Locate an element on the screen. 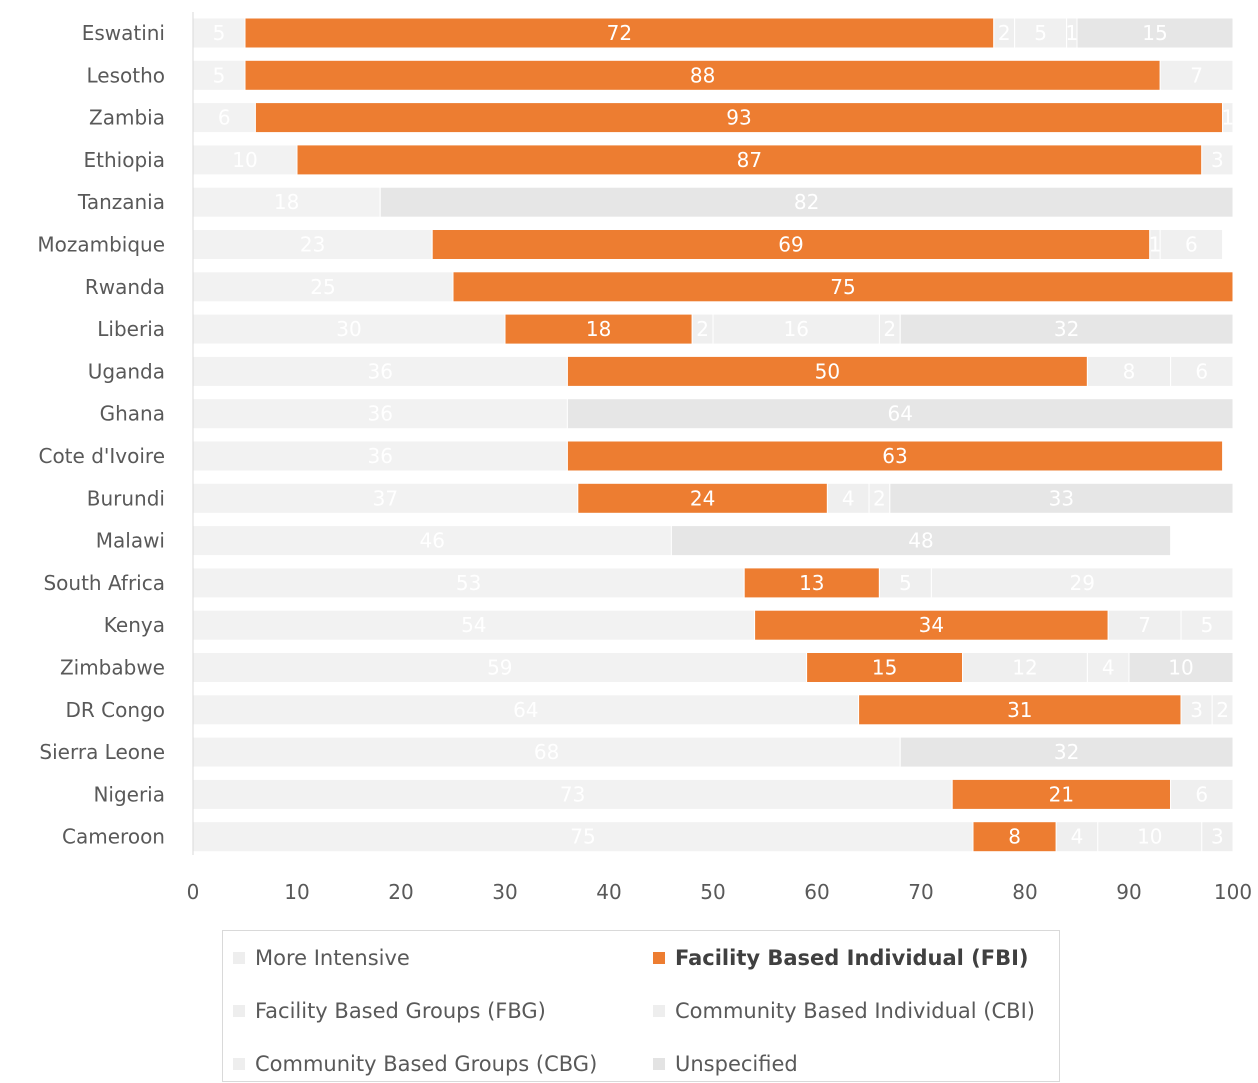  category-label: Mozambique is located at coordinates (101, 245).